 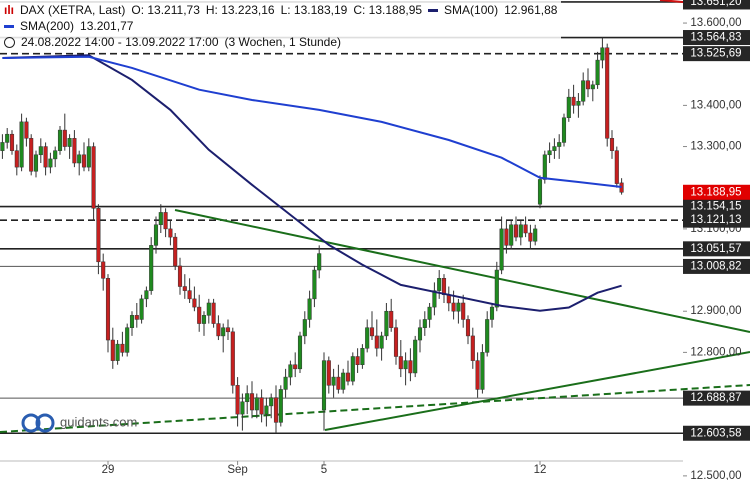 What do you see at coordinates (79, 423) in the screenshot?
I see `logo: guidants.com` at bounding box center [79, 423].